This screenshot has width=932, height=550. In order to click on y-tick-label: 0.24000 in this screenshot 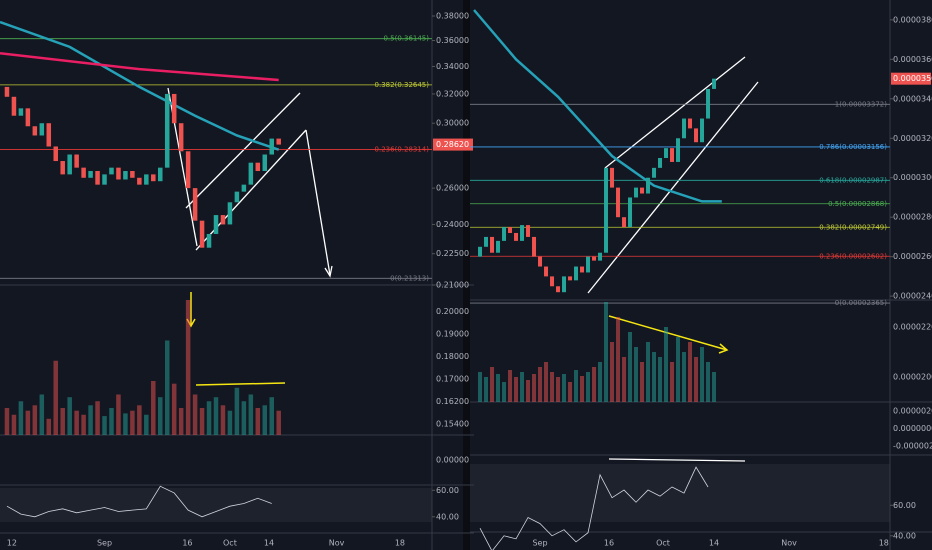, I will do `click(452, 224)`.